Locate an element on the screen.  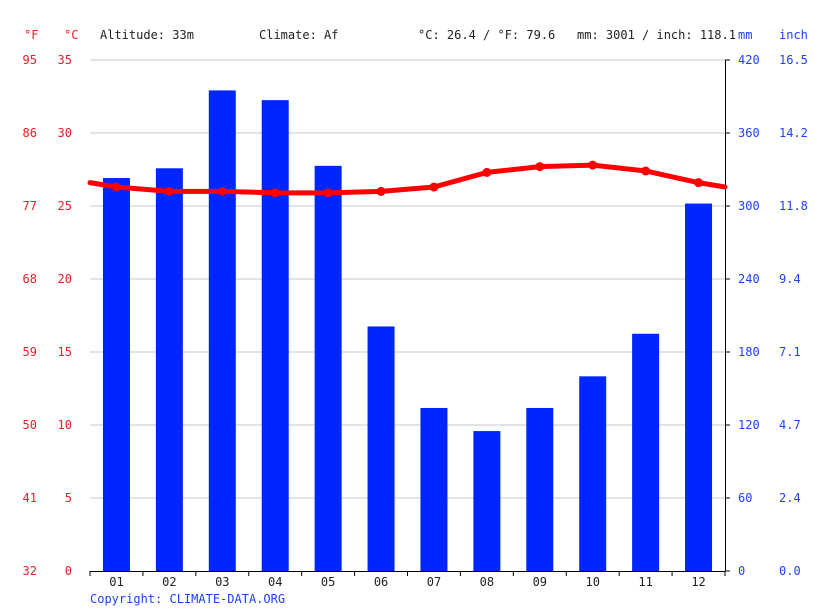
altitude-label: Altitude: 33m is located at coordinates (147, 35).